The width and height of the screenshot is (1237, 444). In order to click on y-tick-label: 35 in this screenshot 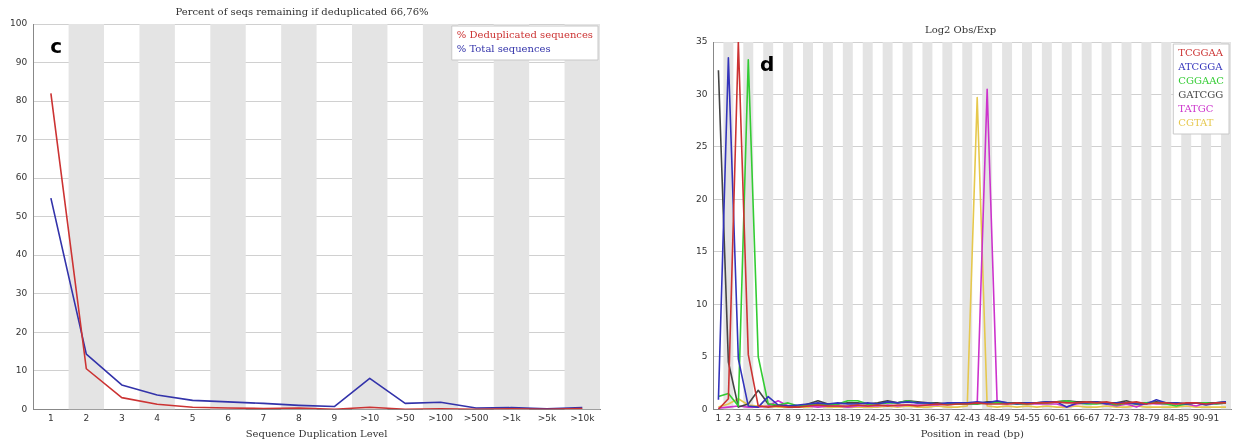, I will do `click(702, 41)`.